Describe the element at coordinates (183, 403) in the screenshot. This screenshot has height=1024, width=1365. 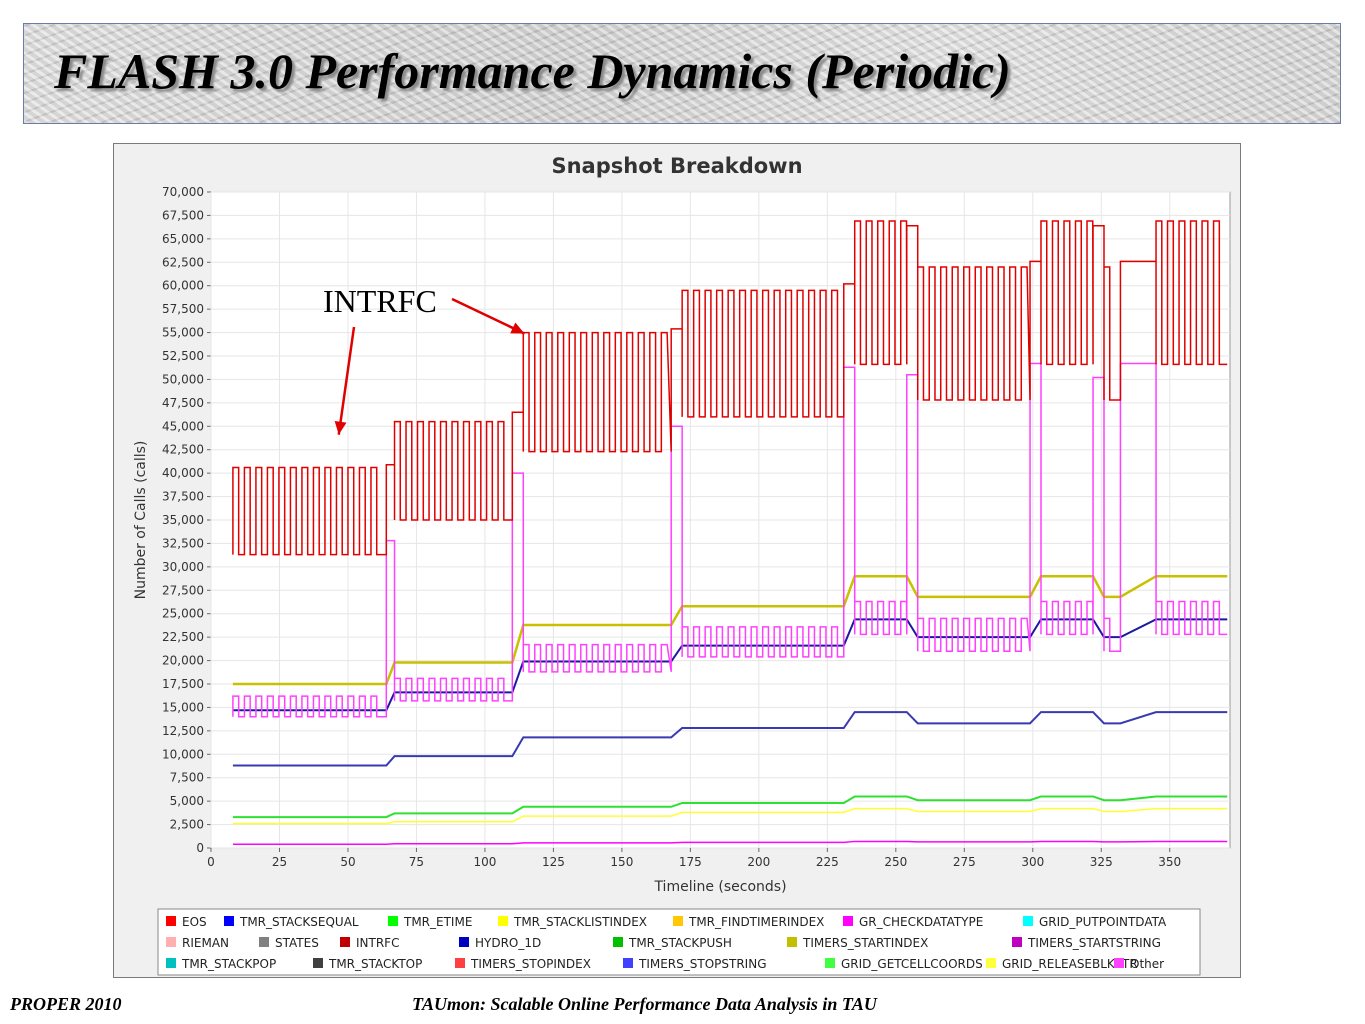
I see `y-tick-label: 47,500` at that location.